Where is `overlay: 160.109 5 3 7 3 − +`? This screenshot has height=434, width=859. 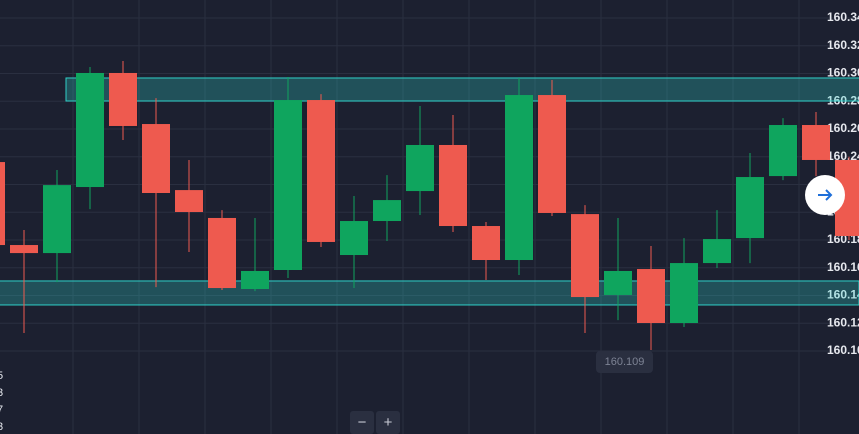 overlay: 160.109 5 3 7 3 − + is located at coordinates (326, 392).